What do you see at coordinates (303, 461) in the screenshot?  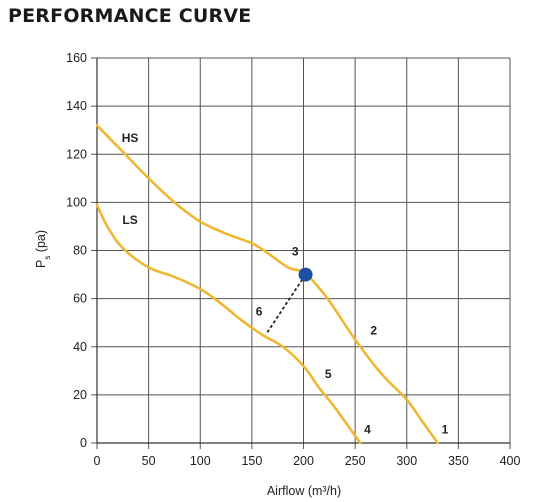 I see `x-tick-label: 200` at bounding box center [303, 461].